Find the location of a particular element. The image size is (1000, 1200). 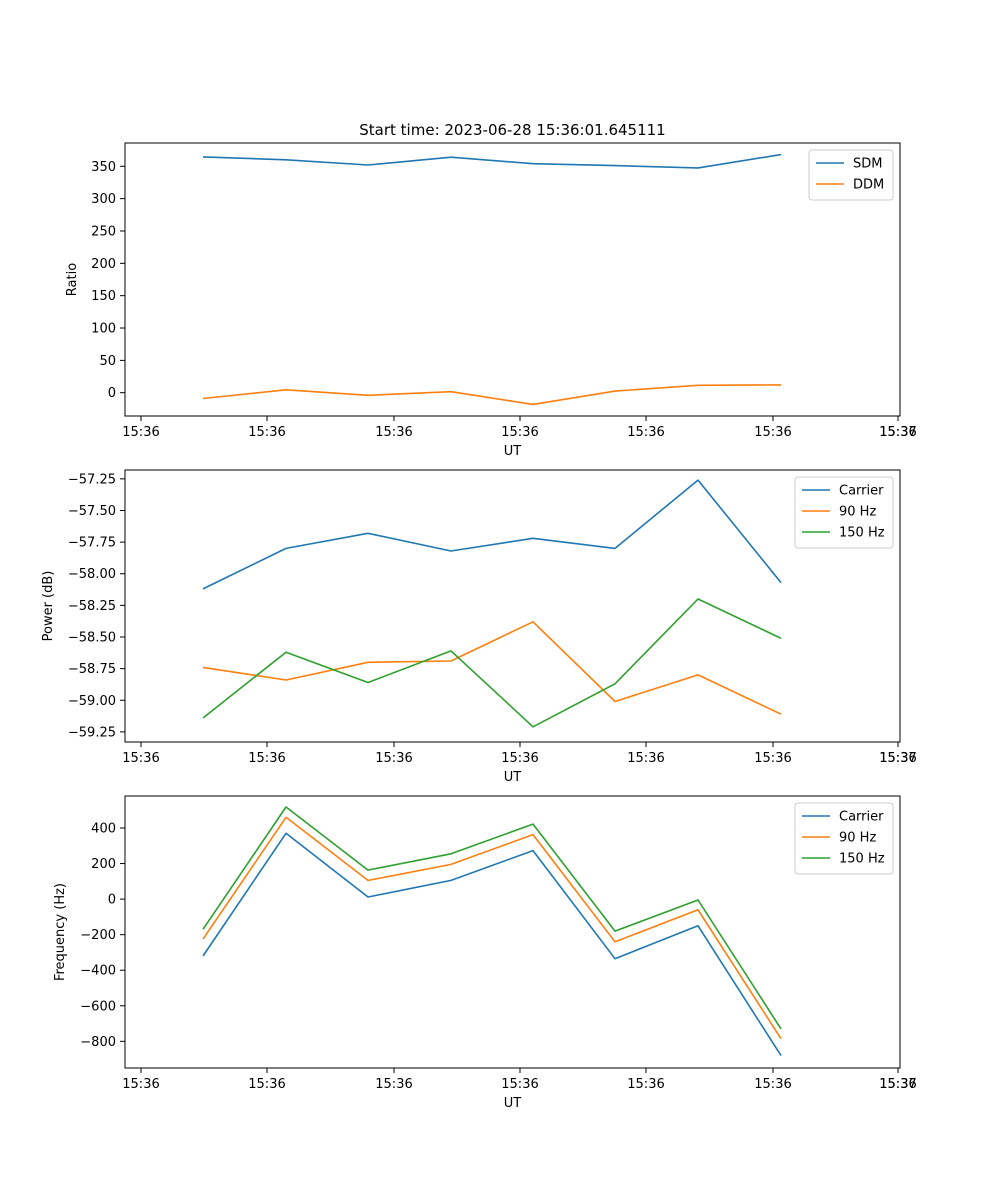

y-tick-label: −57.25 is located at coordinates (92, 479).